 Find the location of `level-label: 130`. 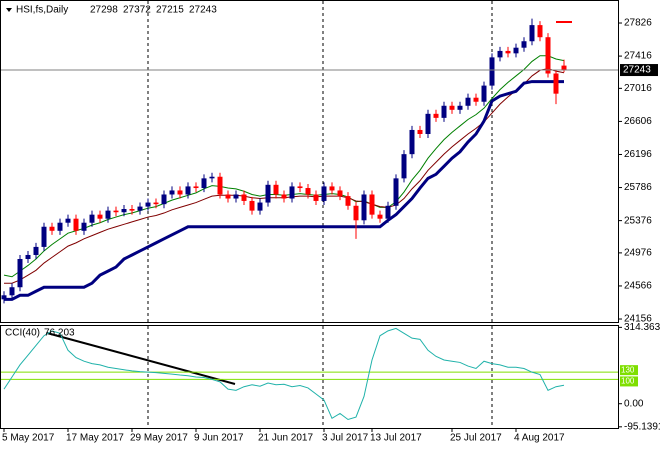

level-label: 130 is located at coordinates (628, 369).